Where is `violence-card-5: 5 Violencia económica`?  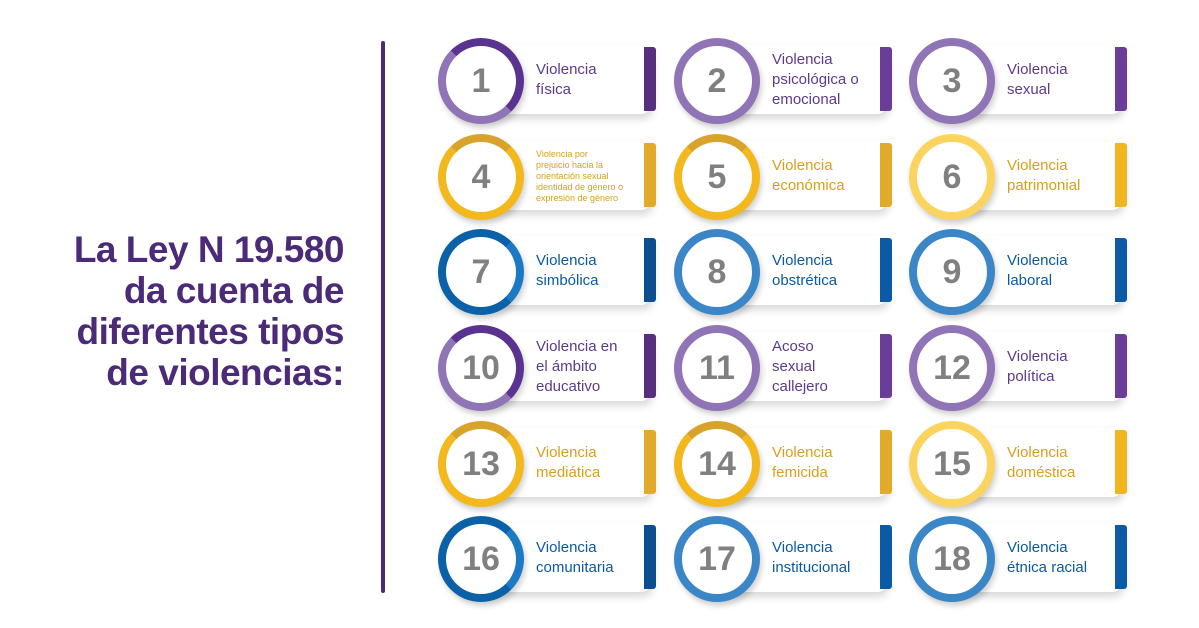 violence-card-5: 5 Violencia económica is located at coordinates (782, 177).